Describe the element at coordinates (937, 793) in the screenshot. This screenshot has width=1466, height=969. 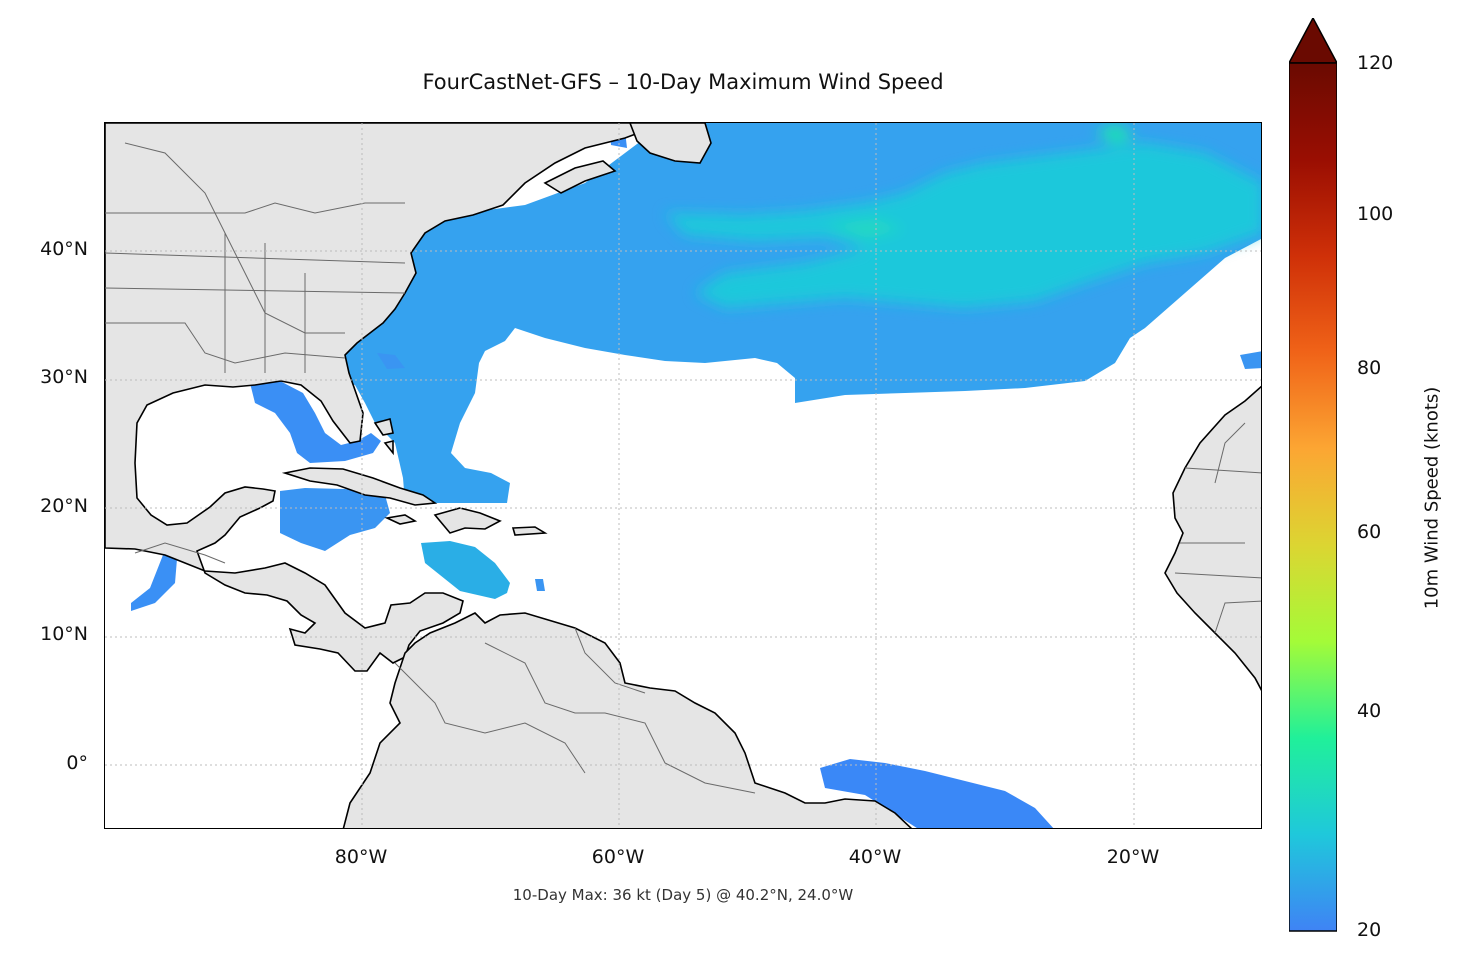
I see `wind-swath-equatorial` at that location.